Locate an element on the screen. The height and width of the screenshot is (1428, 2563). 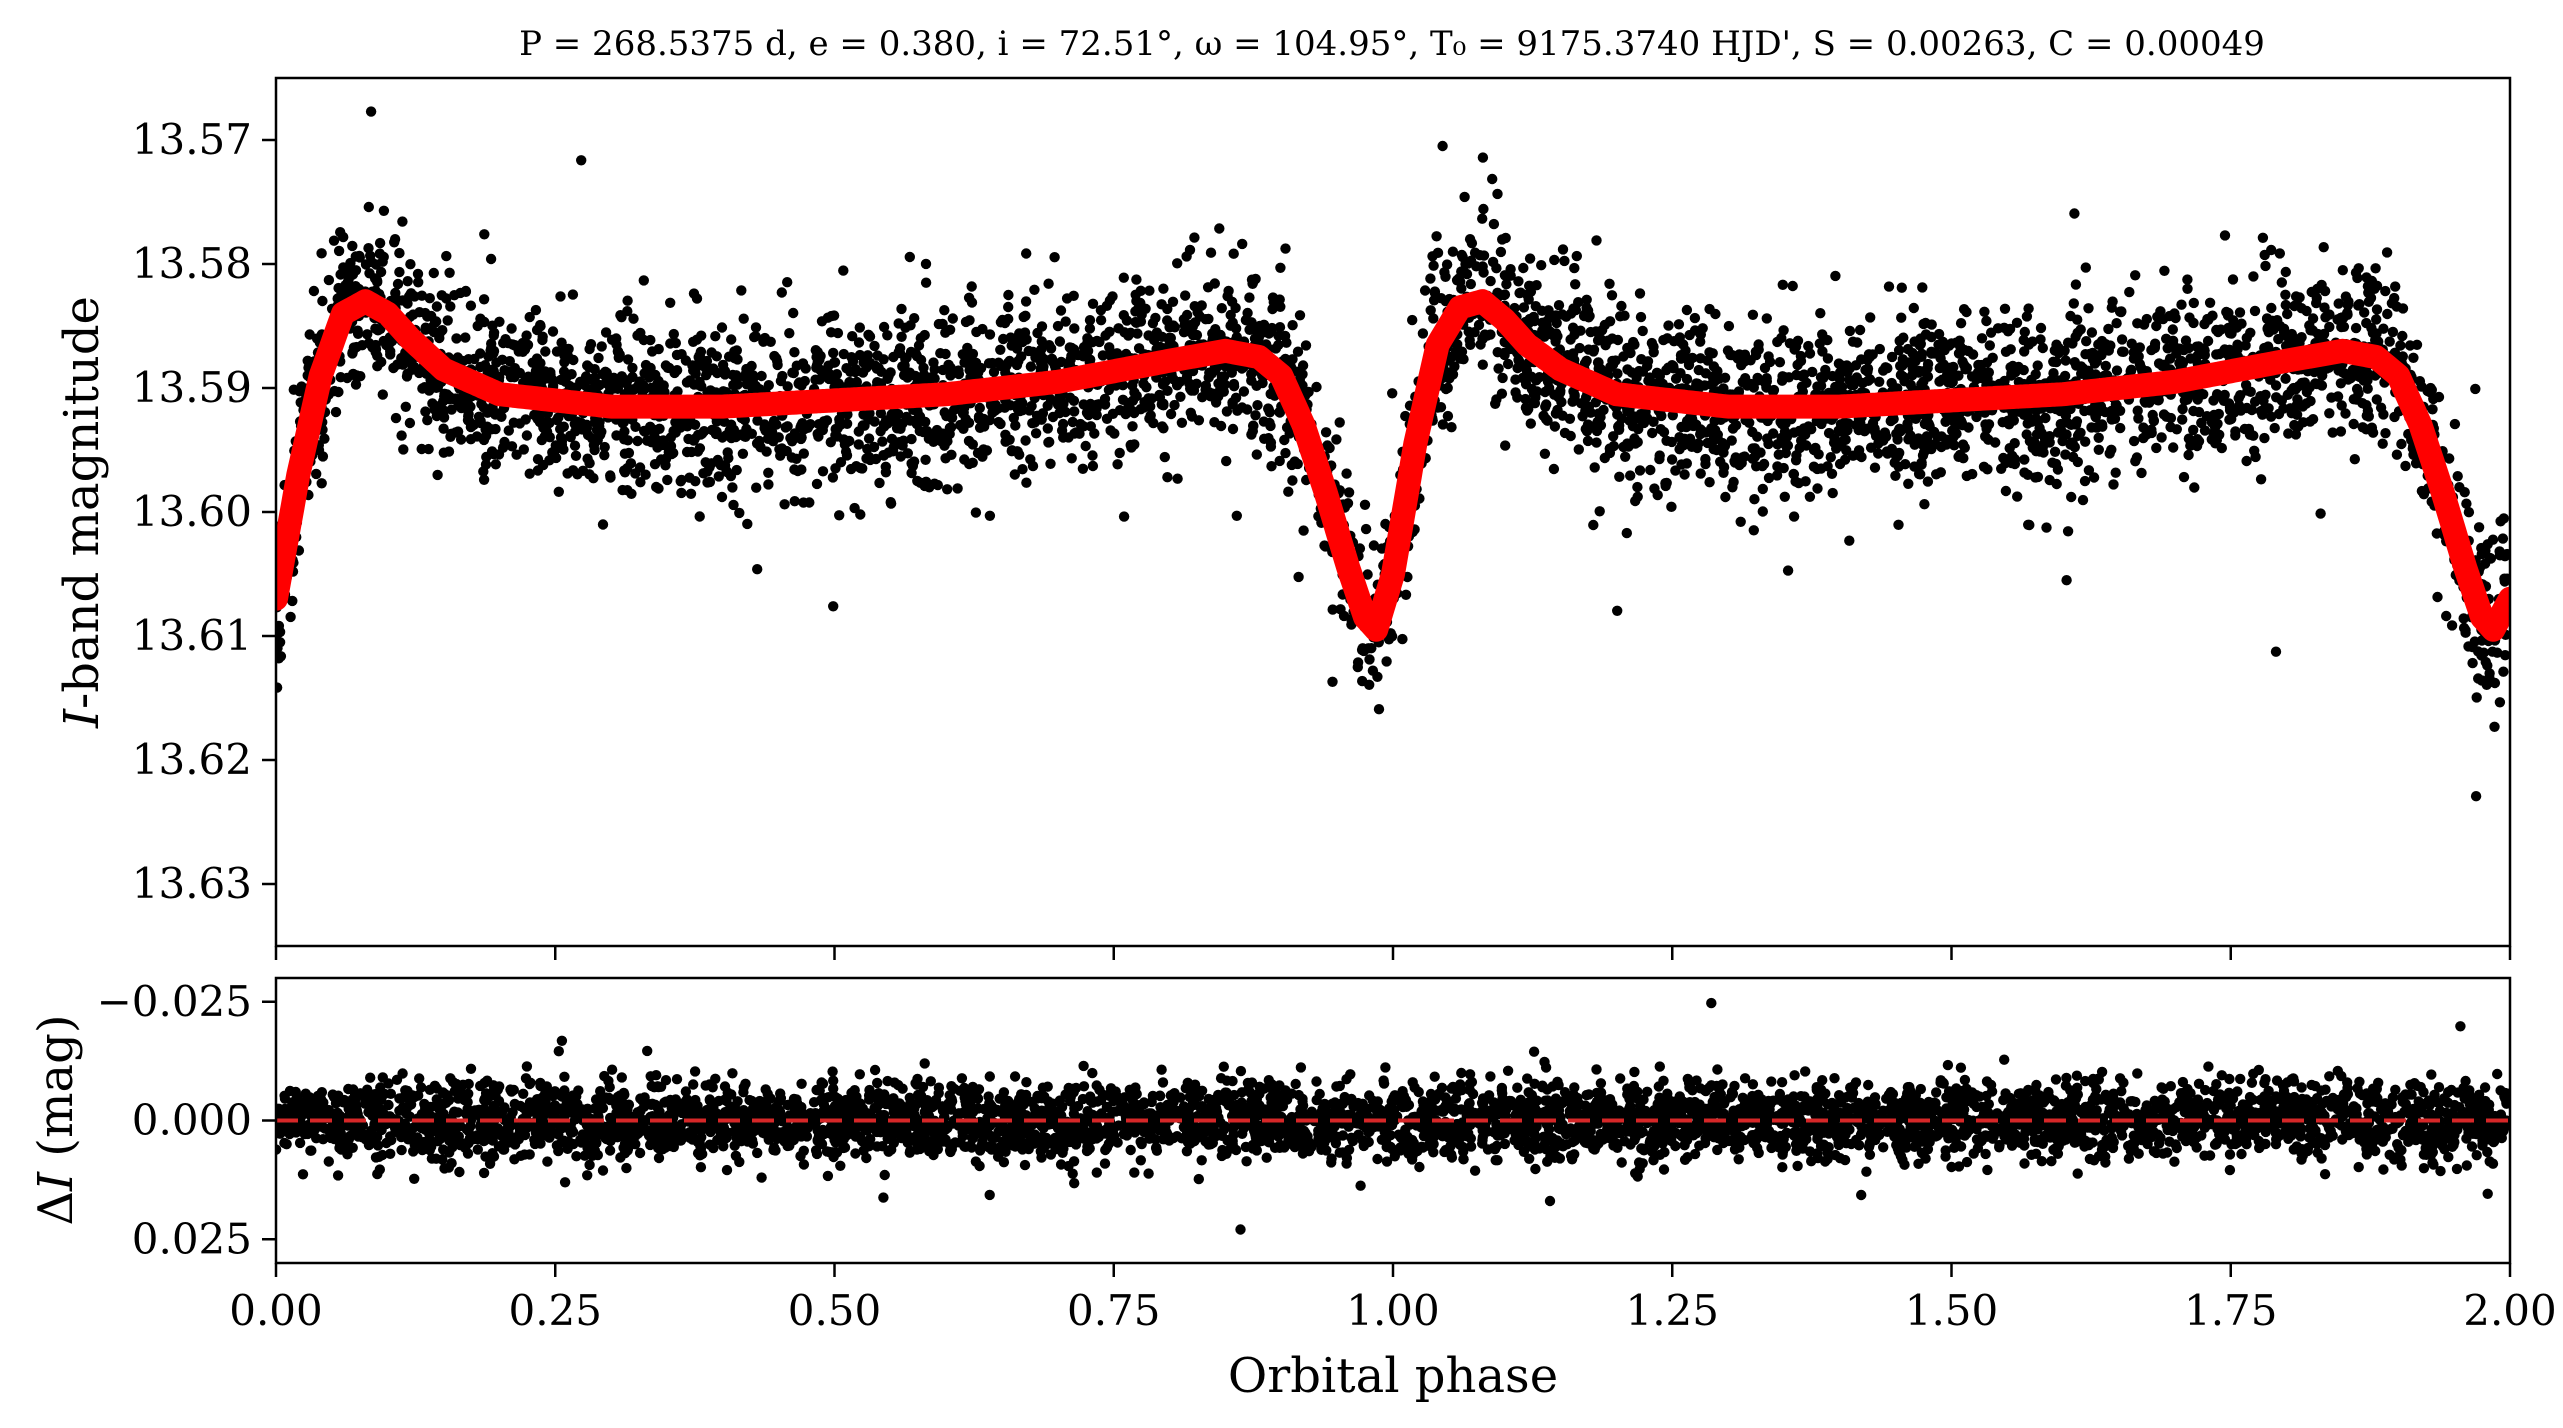
y-tick-label: 13.60 is located at coordinates (192, 511).